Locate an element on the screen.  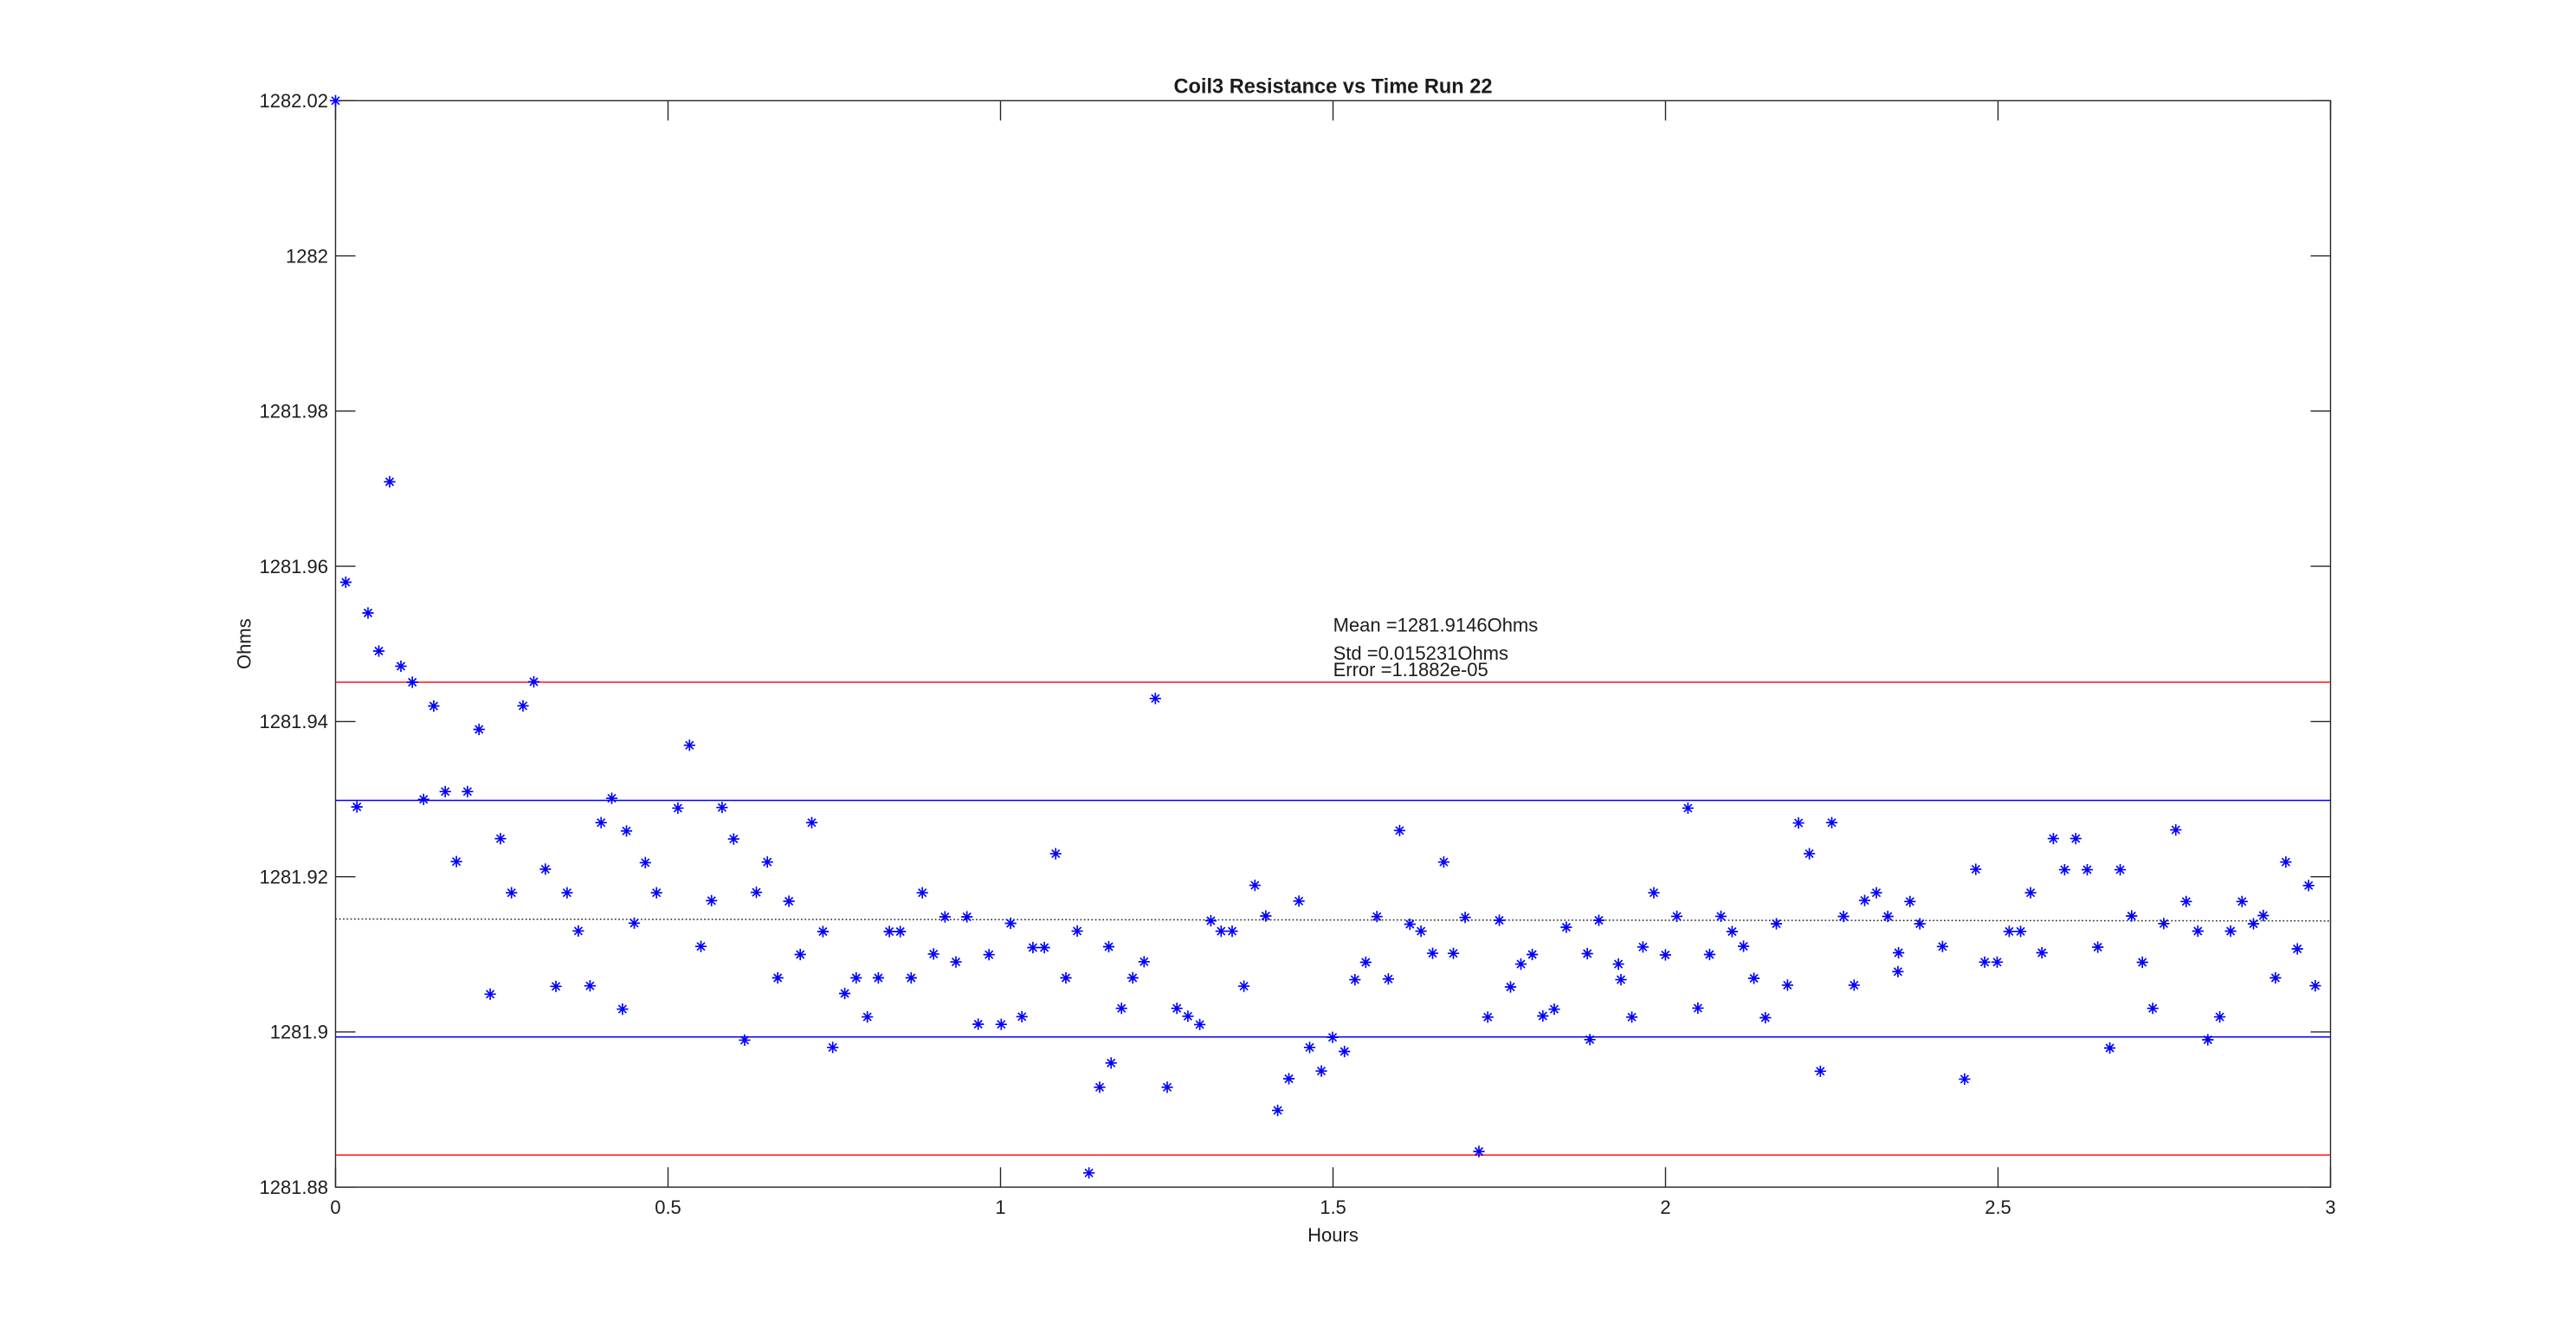
svg-text: 2 is located at coordinates (1665, 1207).